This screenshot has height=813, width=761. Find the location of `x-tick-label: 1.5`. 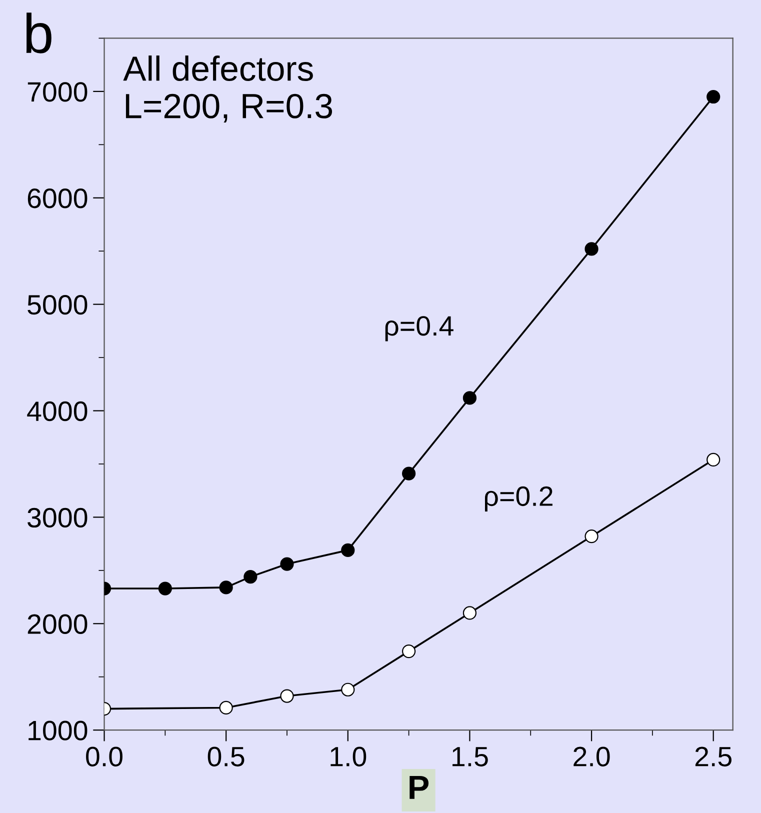

x-tick-label: 1.5 is located at coordinates (470, 756).